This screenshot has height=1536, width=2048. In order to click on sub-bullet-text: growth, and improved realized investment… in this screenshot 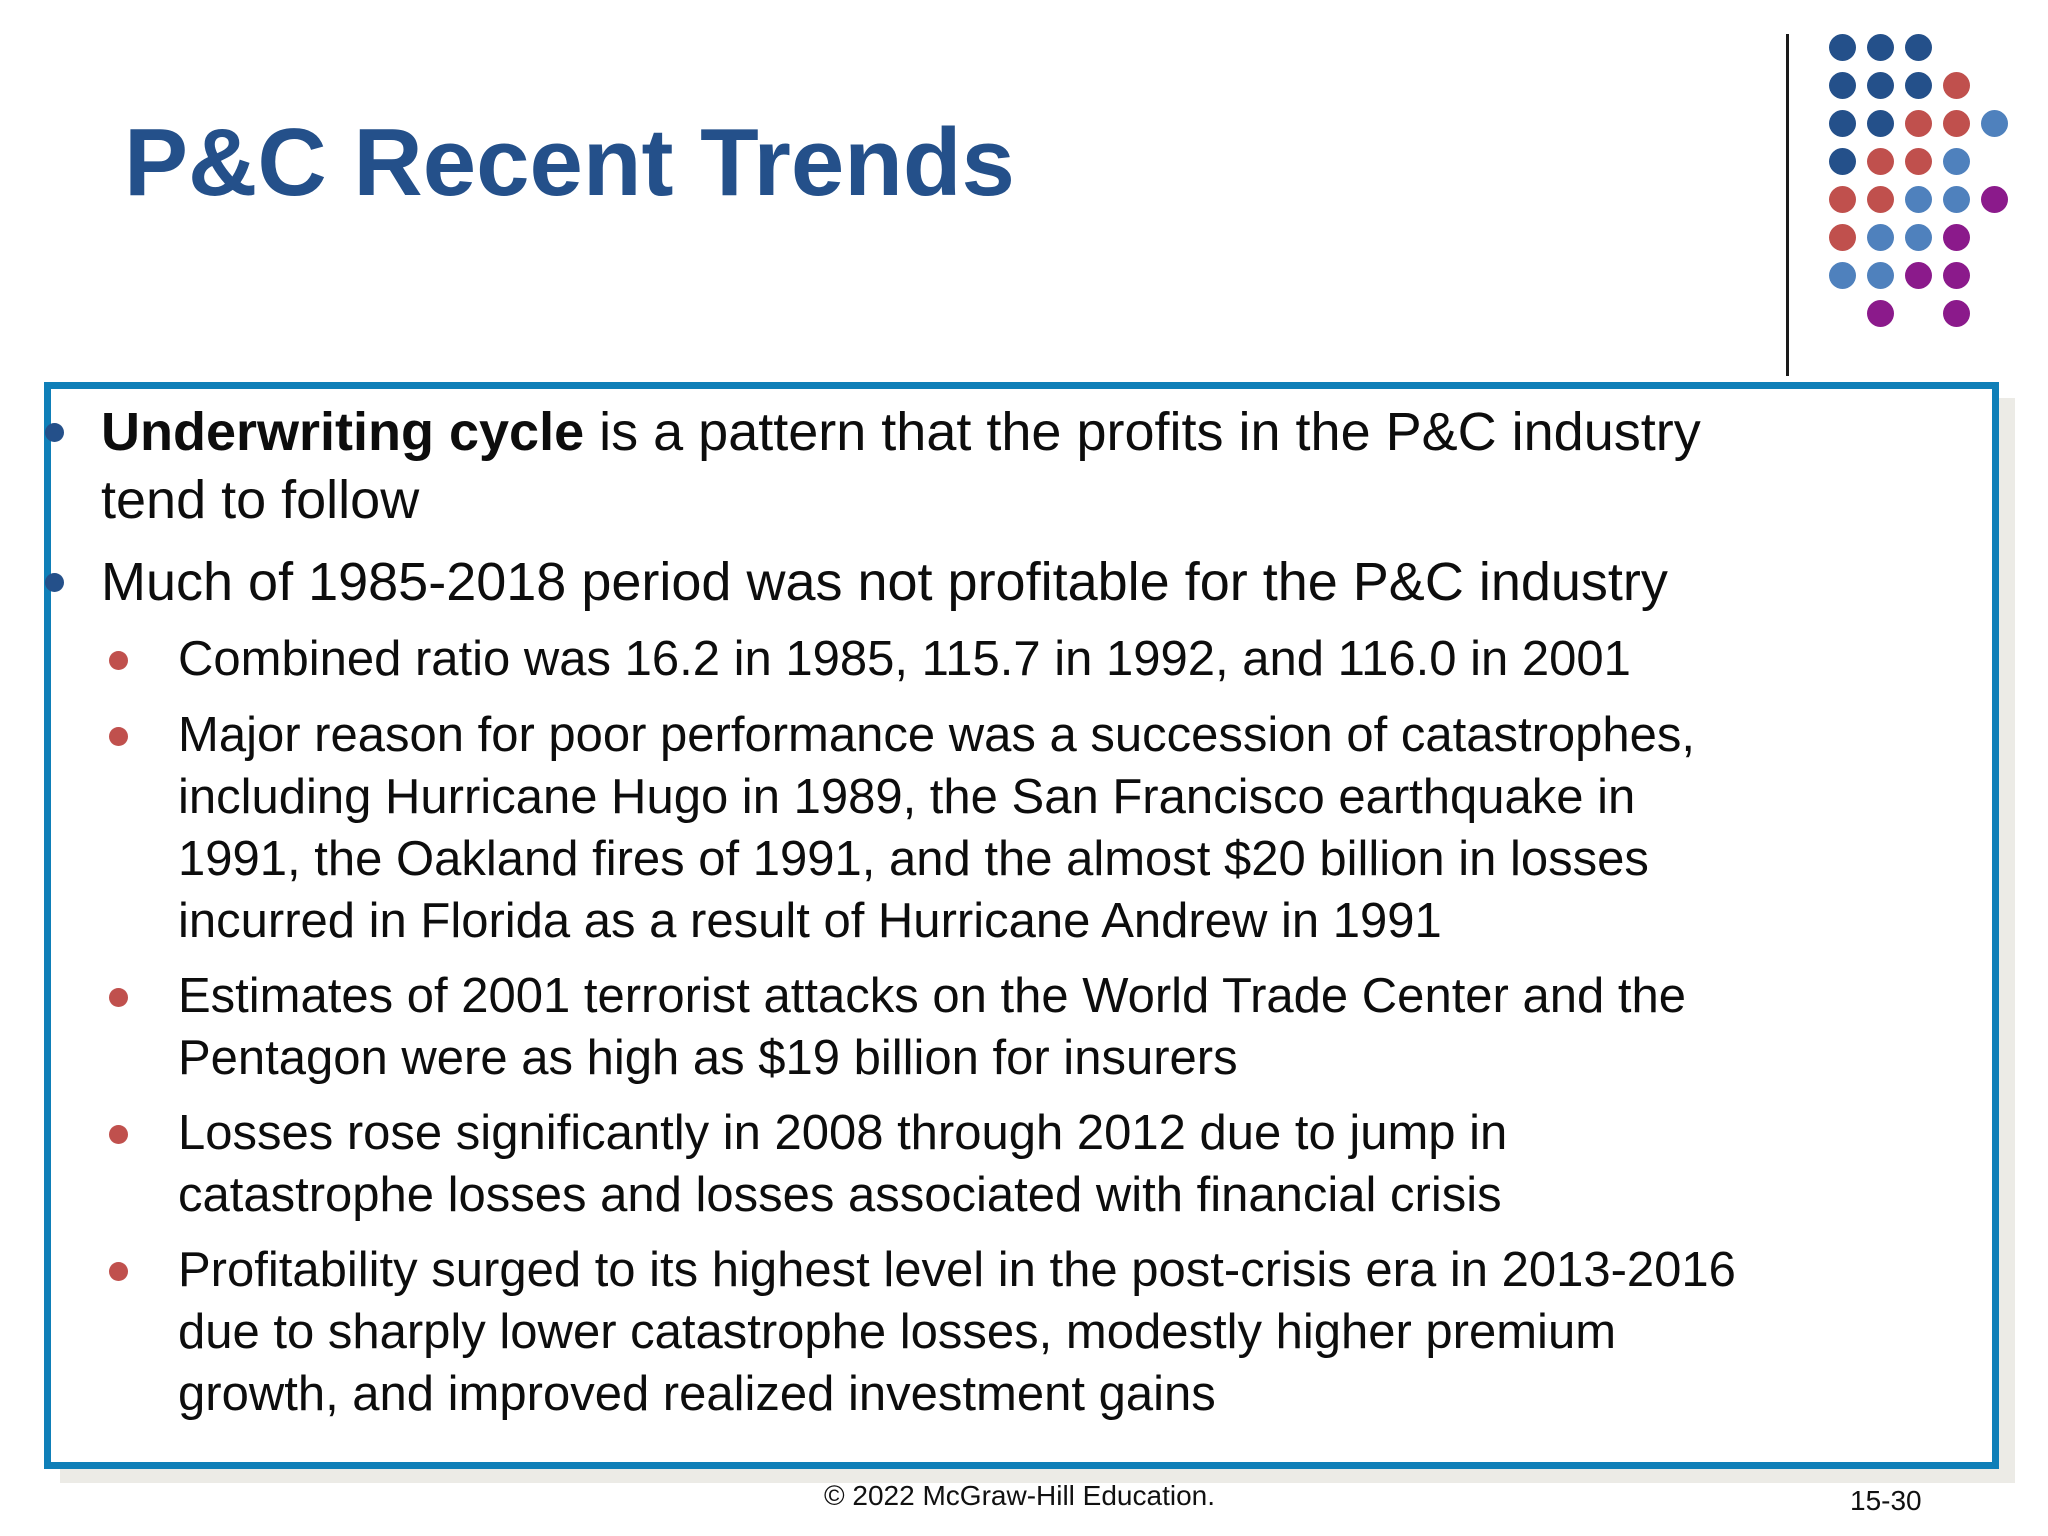, I will do `click(697, 1394)`.